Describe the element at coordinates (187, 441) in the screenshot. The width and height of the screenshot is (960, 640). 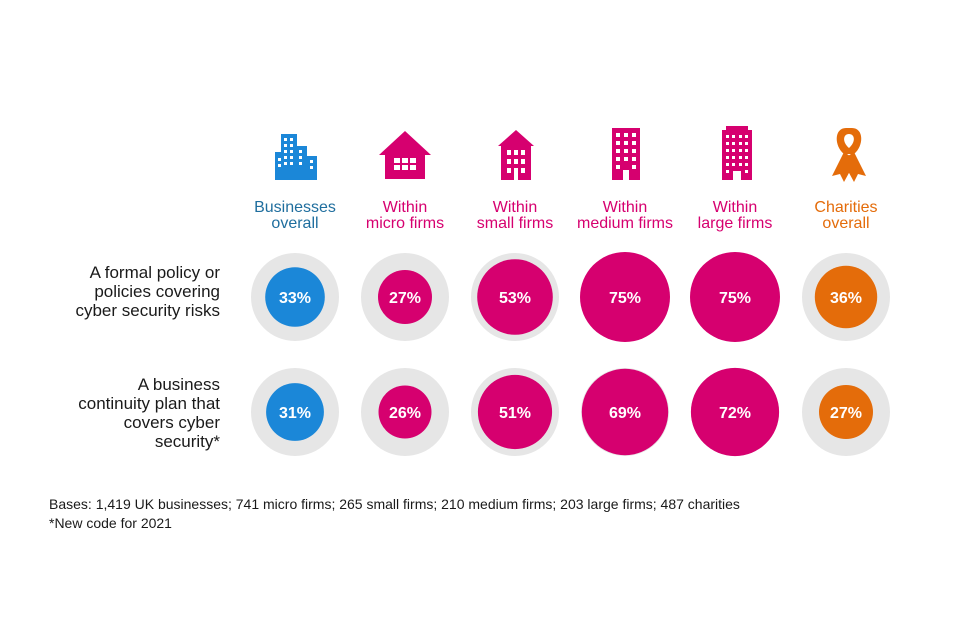
I see `row-label-line: security*` at that location.